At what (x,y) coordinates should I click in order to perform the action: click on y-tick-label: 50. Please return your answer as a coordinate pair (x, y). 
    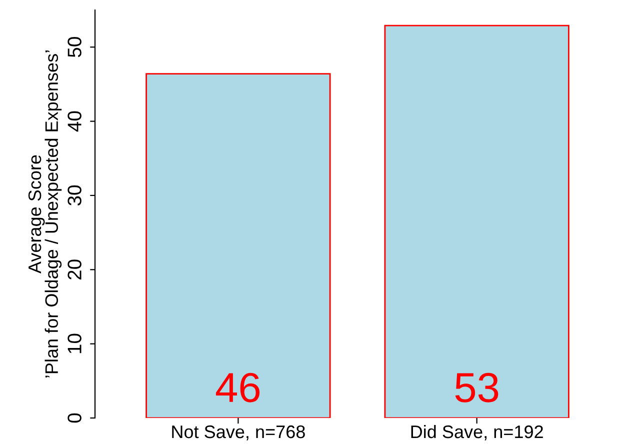
    Looking at the image, I should click on (75, 47).